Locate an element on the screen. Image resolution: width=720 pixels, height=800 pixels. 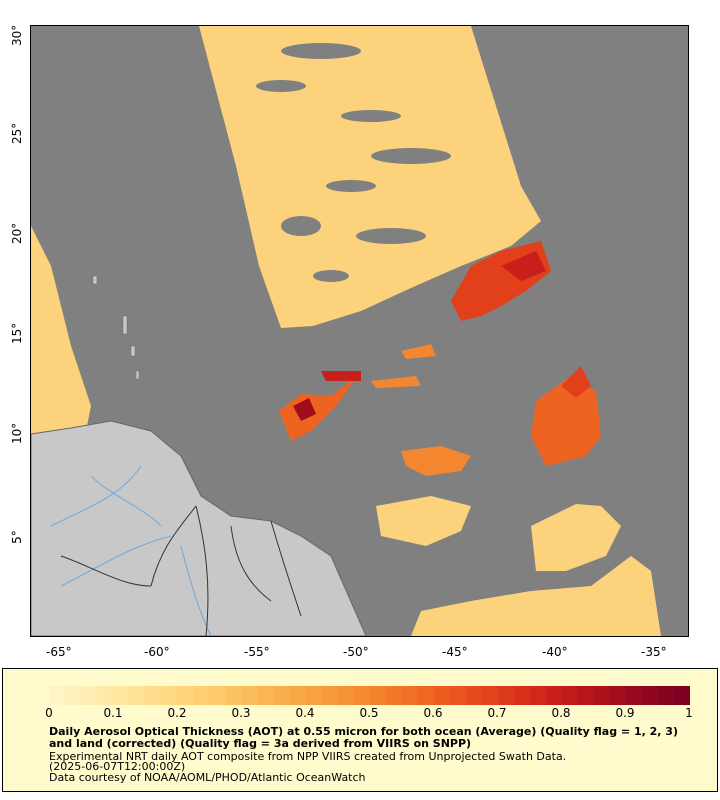
aot-plume-east is located at coordinates (566, 421).